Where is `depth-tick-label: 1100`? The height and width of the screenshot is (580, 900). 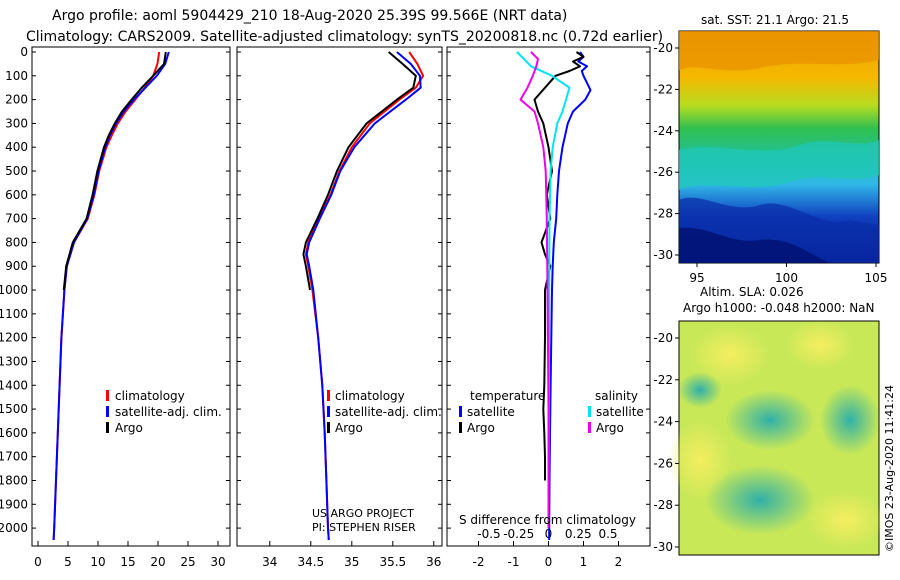 depth-tick-label: 1100 is located at coordinates (14, 314).